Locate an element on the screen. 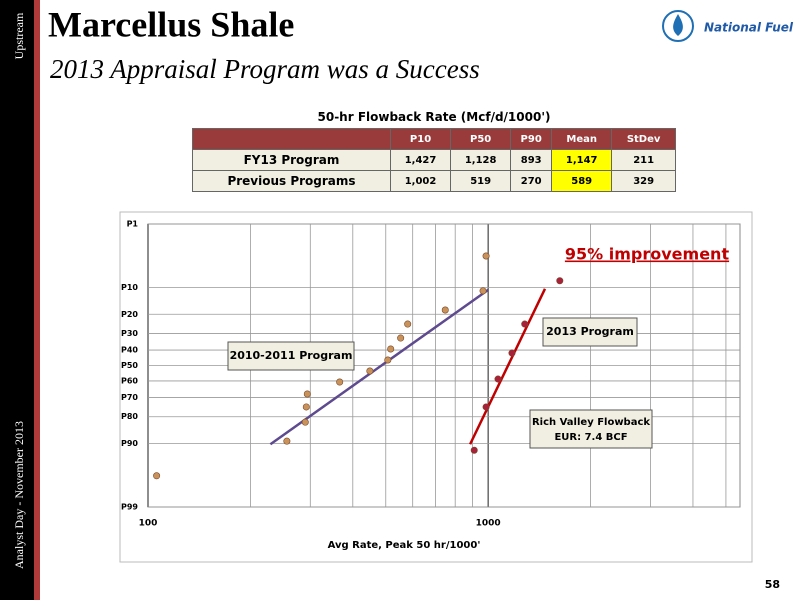  logo: National Fuel is located at coordinates (728, 26).